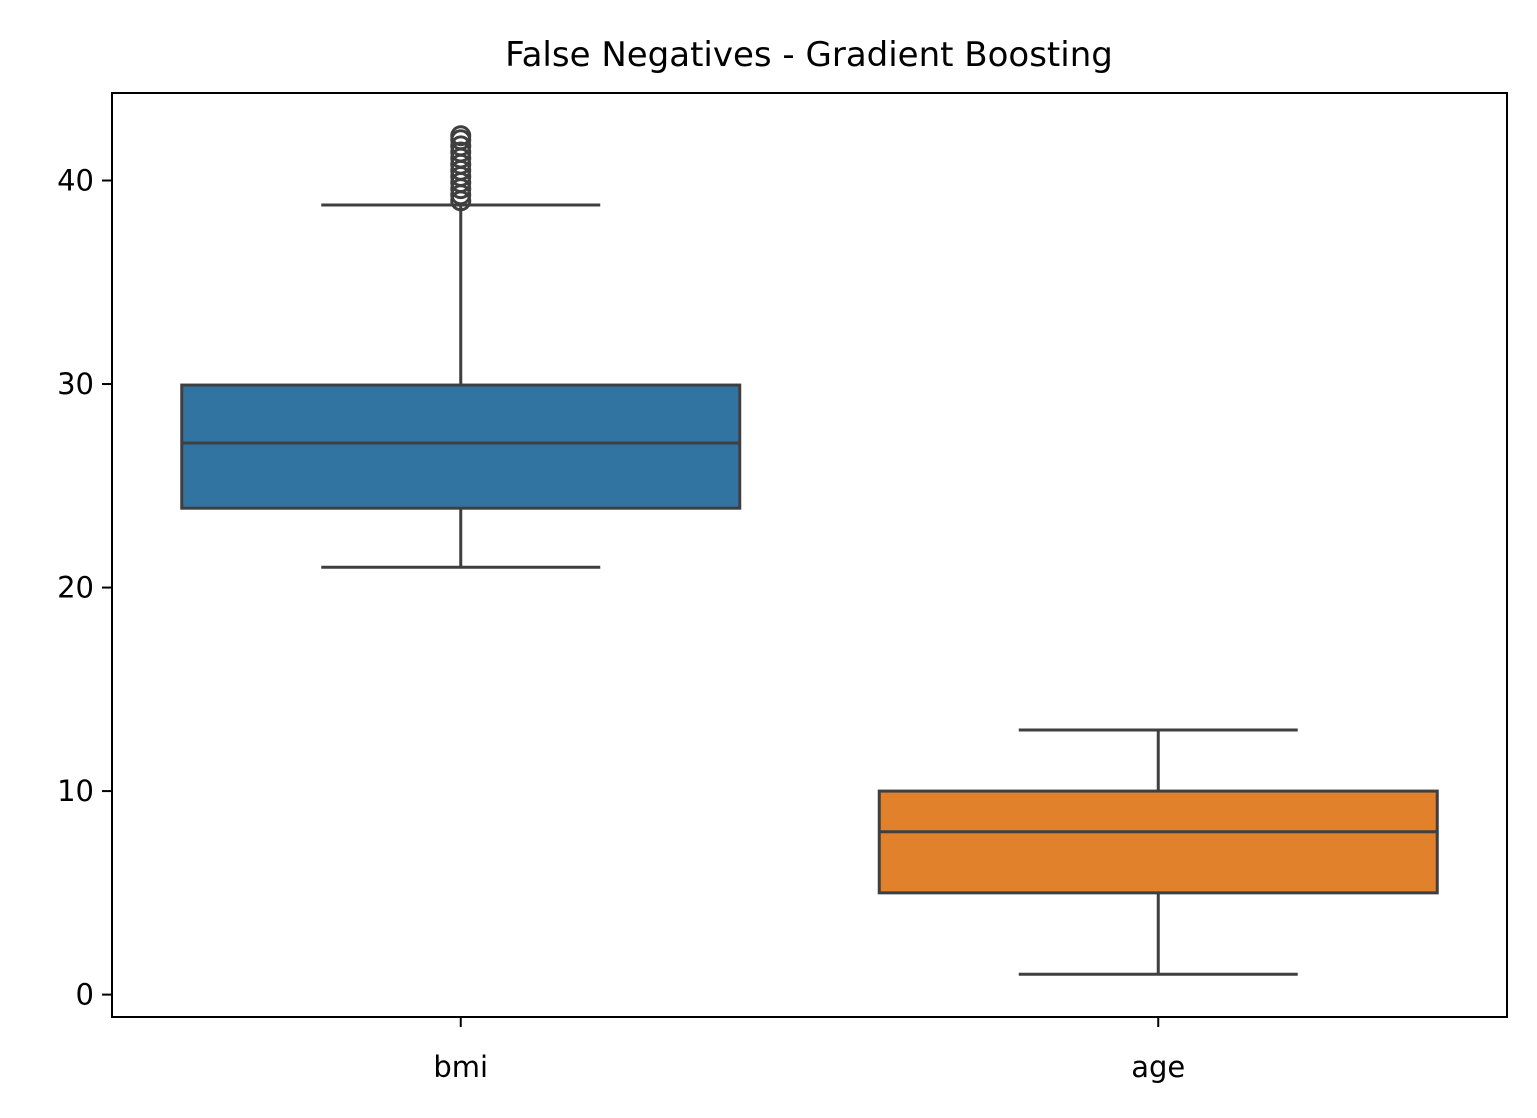 The height and width of the screenshot is (1118, 1537). What do you see at coordinates (1158, 842) in the screenshot?
I see `box-age` at bounding box center [1158, 842].